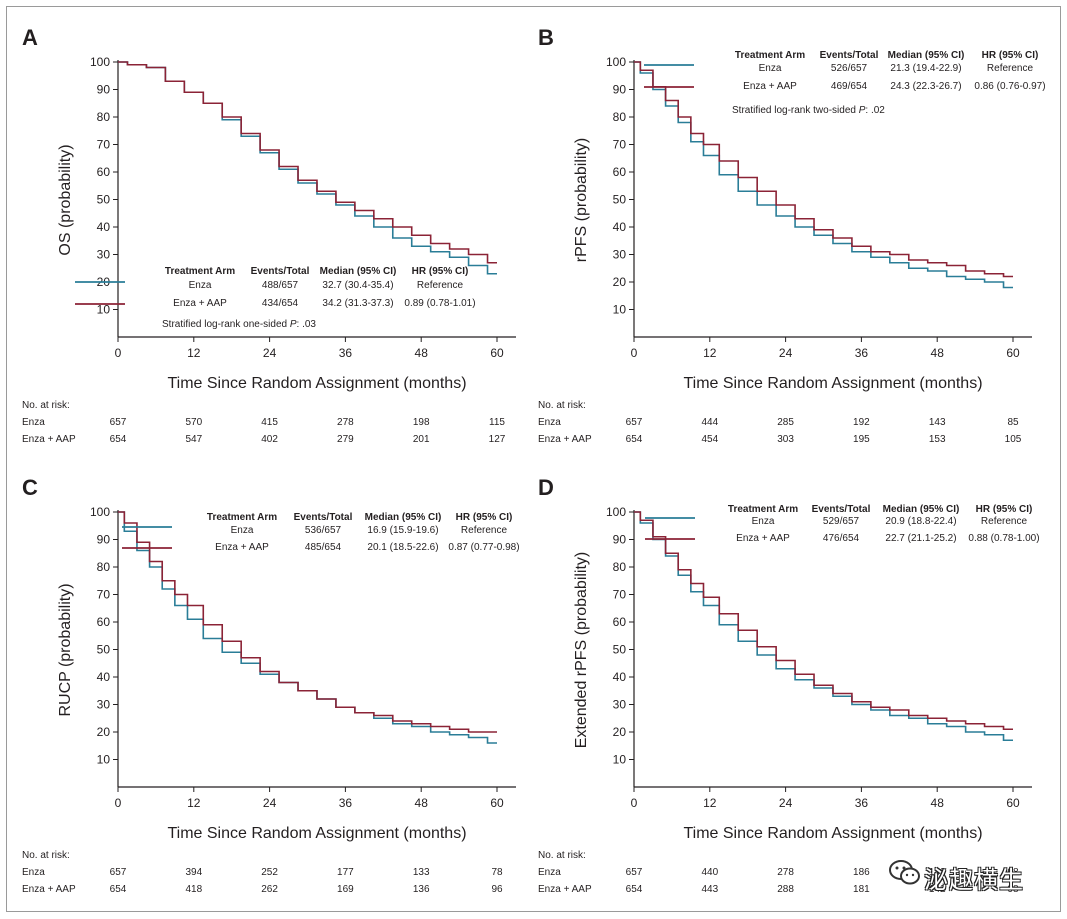 The width and height of the screenshot is (1067, 919). Describe the element at coordinates (421, 422) in the screenshot. I see `risk-count-enza: 198` at that location.